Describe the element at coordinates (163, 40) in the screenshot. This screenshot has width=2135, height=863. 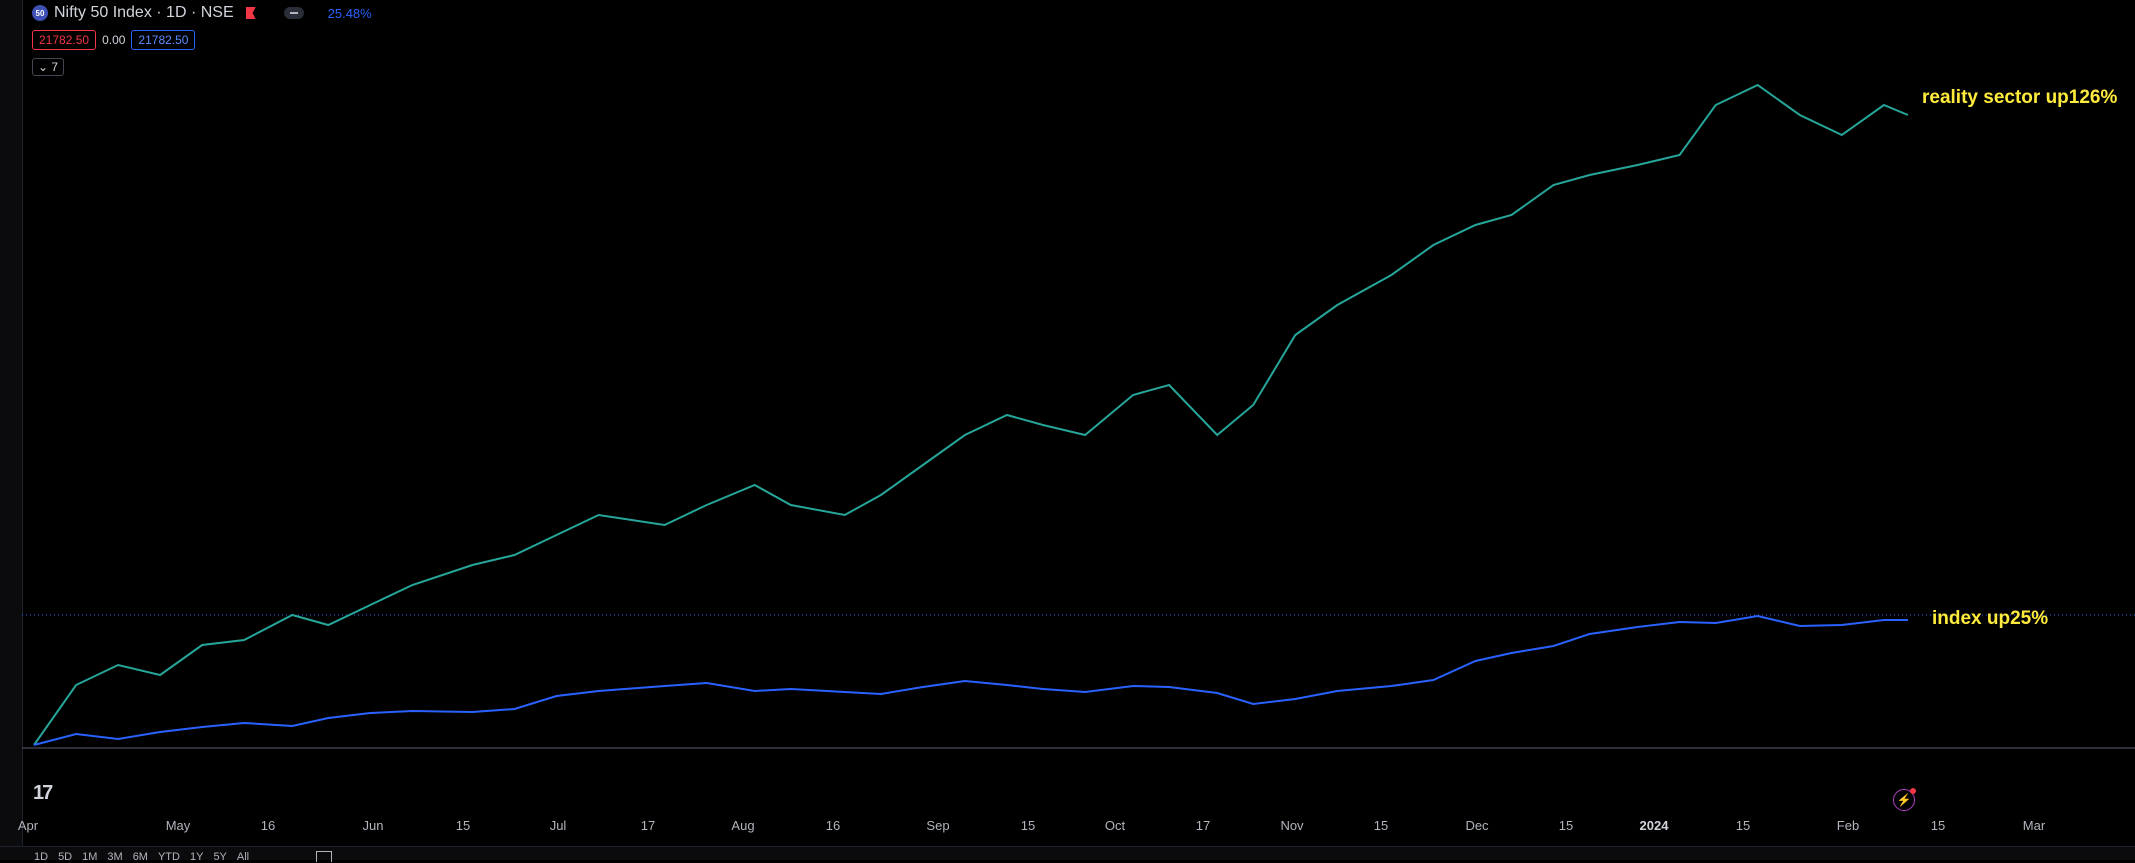
I see `buy-price: 21782.50` at that location.